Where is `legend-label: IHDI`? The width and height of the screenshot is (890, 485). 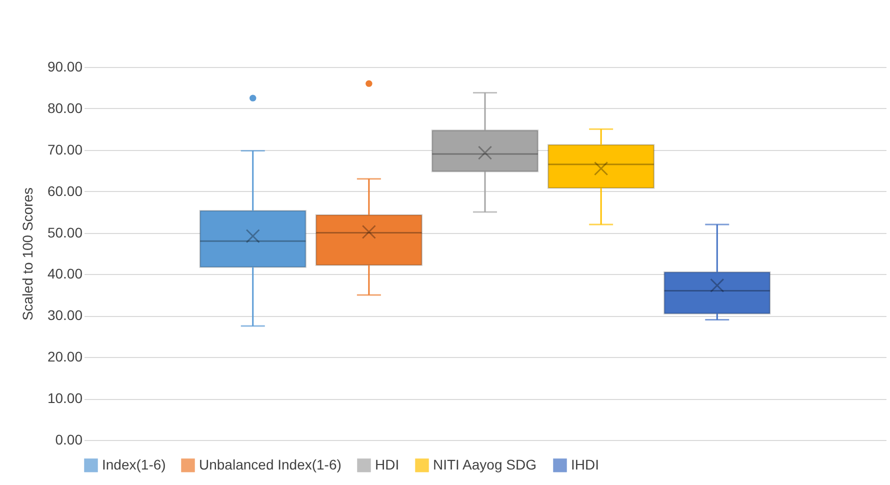 legend-label: IHDI is located at coordinates (585, 464).